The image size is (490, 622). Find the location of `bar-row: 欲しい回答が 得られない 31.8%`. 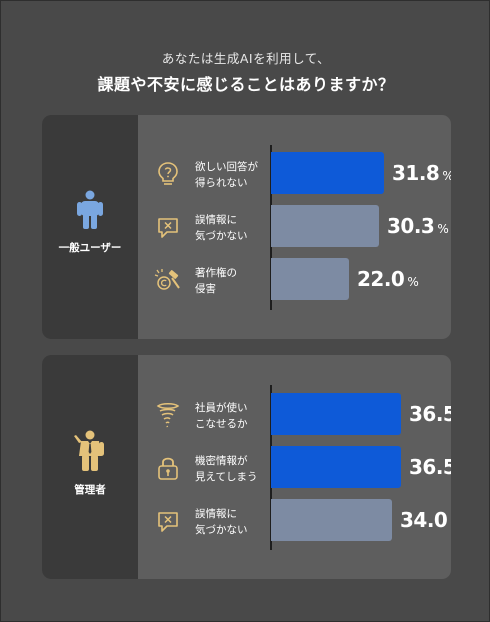

bar-row: 欲しい回答が 得られない 31.8% is located at coordinates (246, 174).